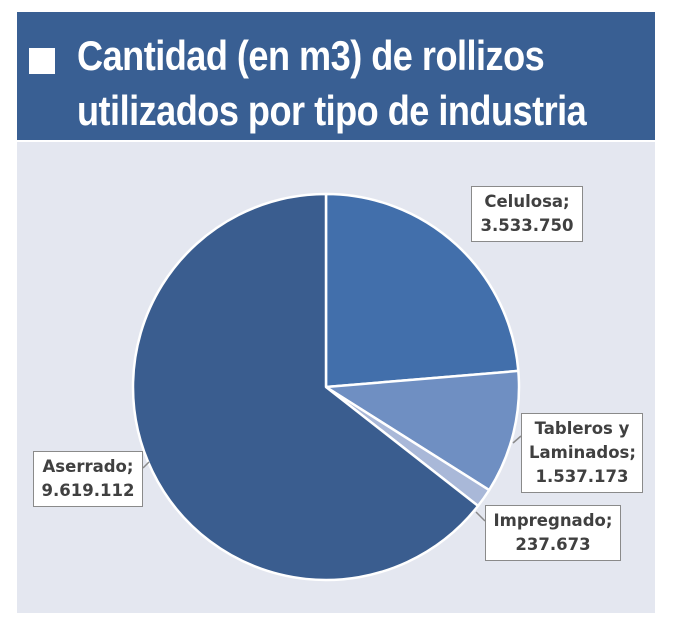 This screenshot has width=673, height=633. Describe the element at coordinates (422, 430) in the screenshot. I see `pie-slice-tableros` at that location.